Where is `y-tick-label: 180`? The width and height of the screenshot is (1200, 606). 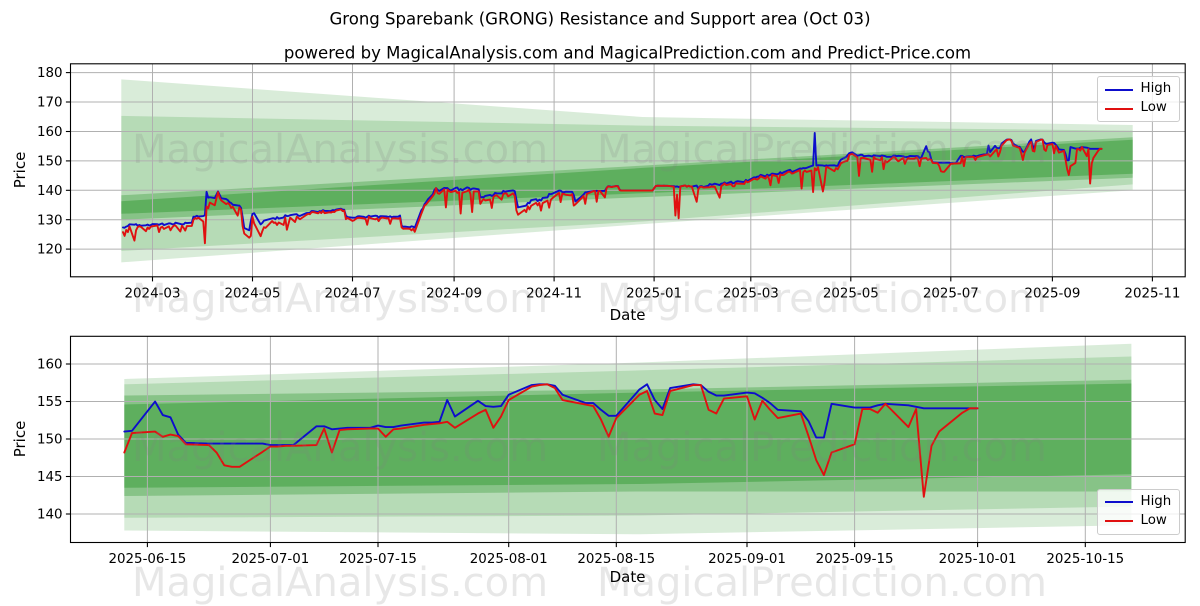 y-tick-label: 180 is located at coordinates (50, 73).